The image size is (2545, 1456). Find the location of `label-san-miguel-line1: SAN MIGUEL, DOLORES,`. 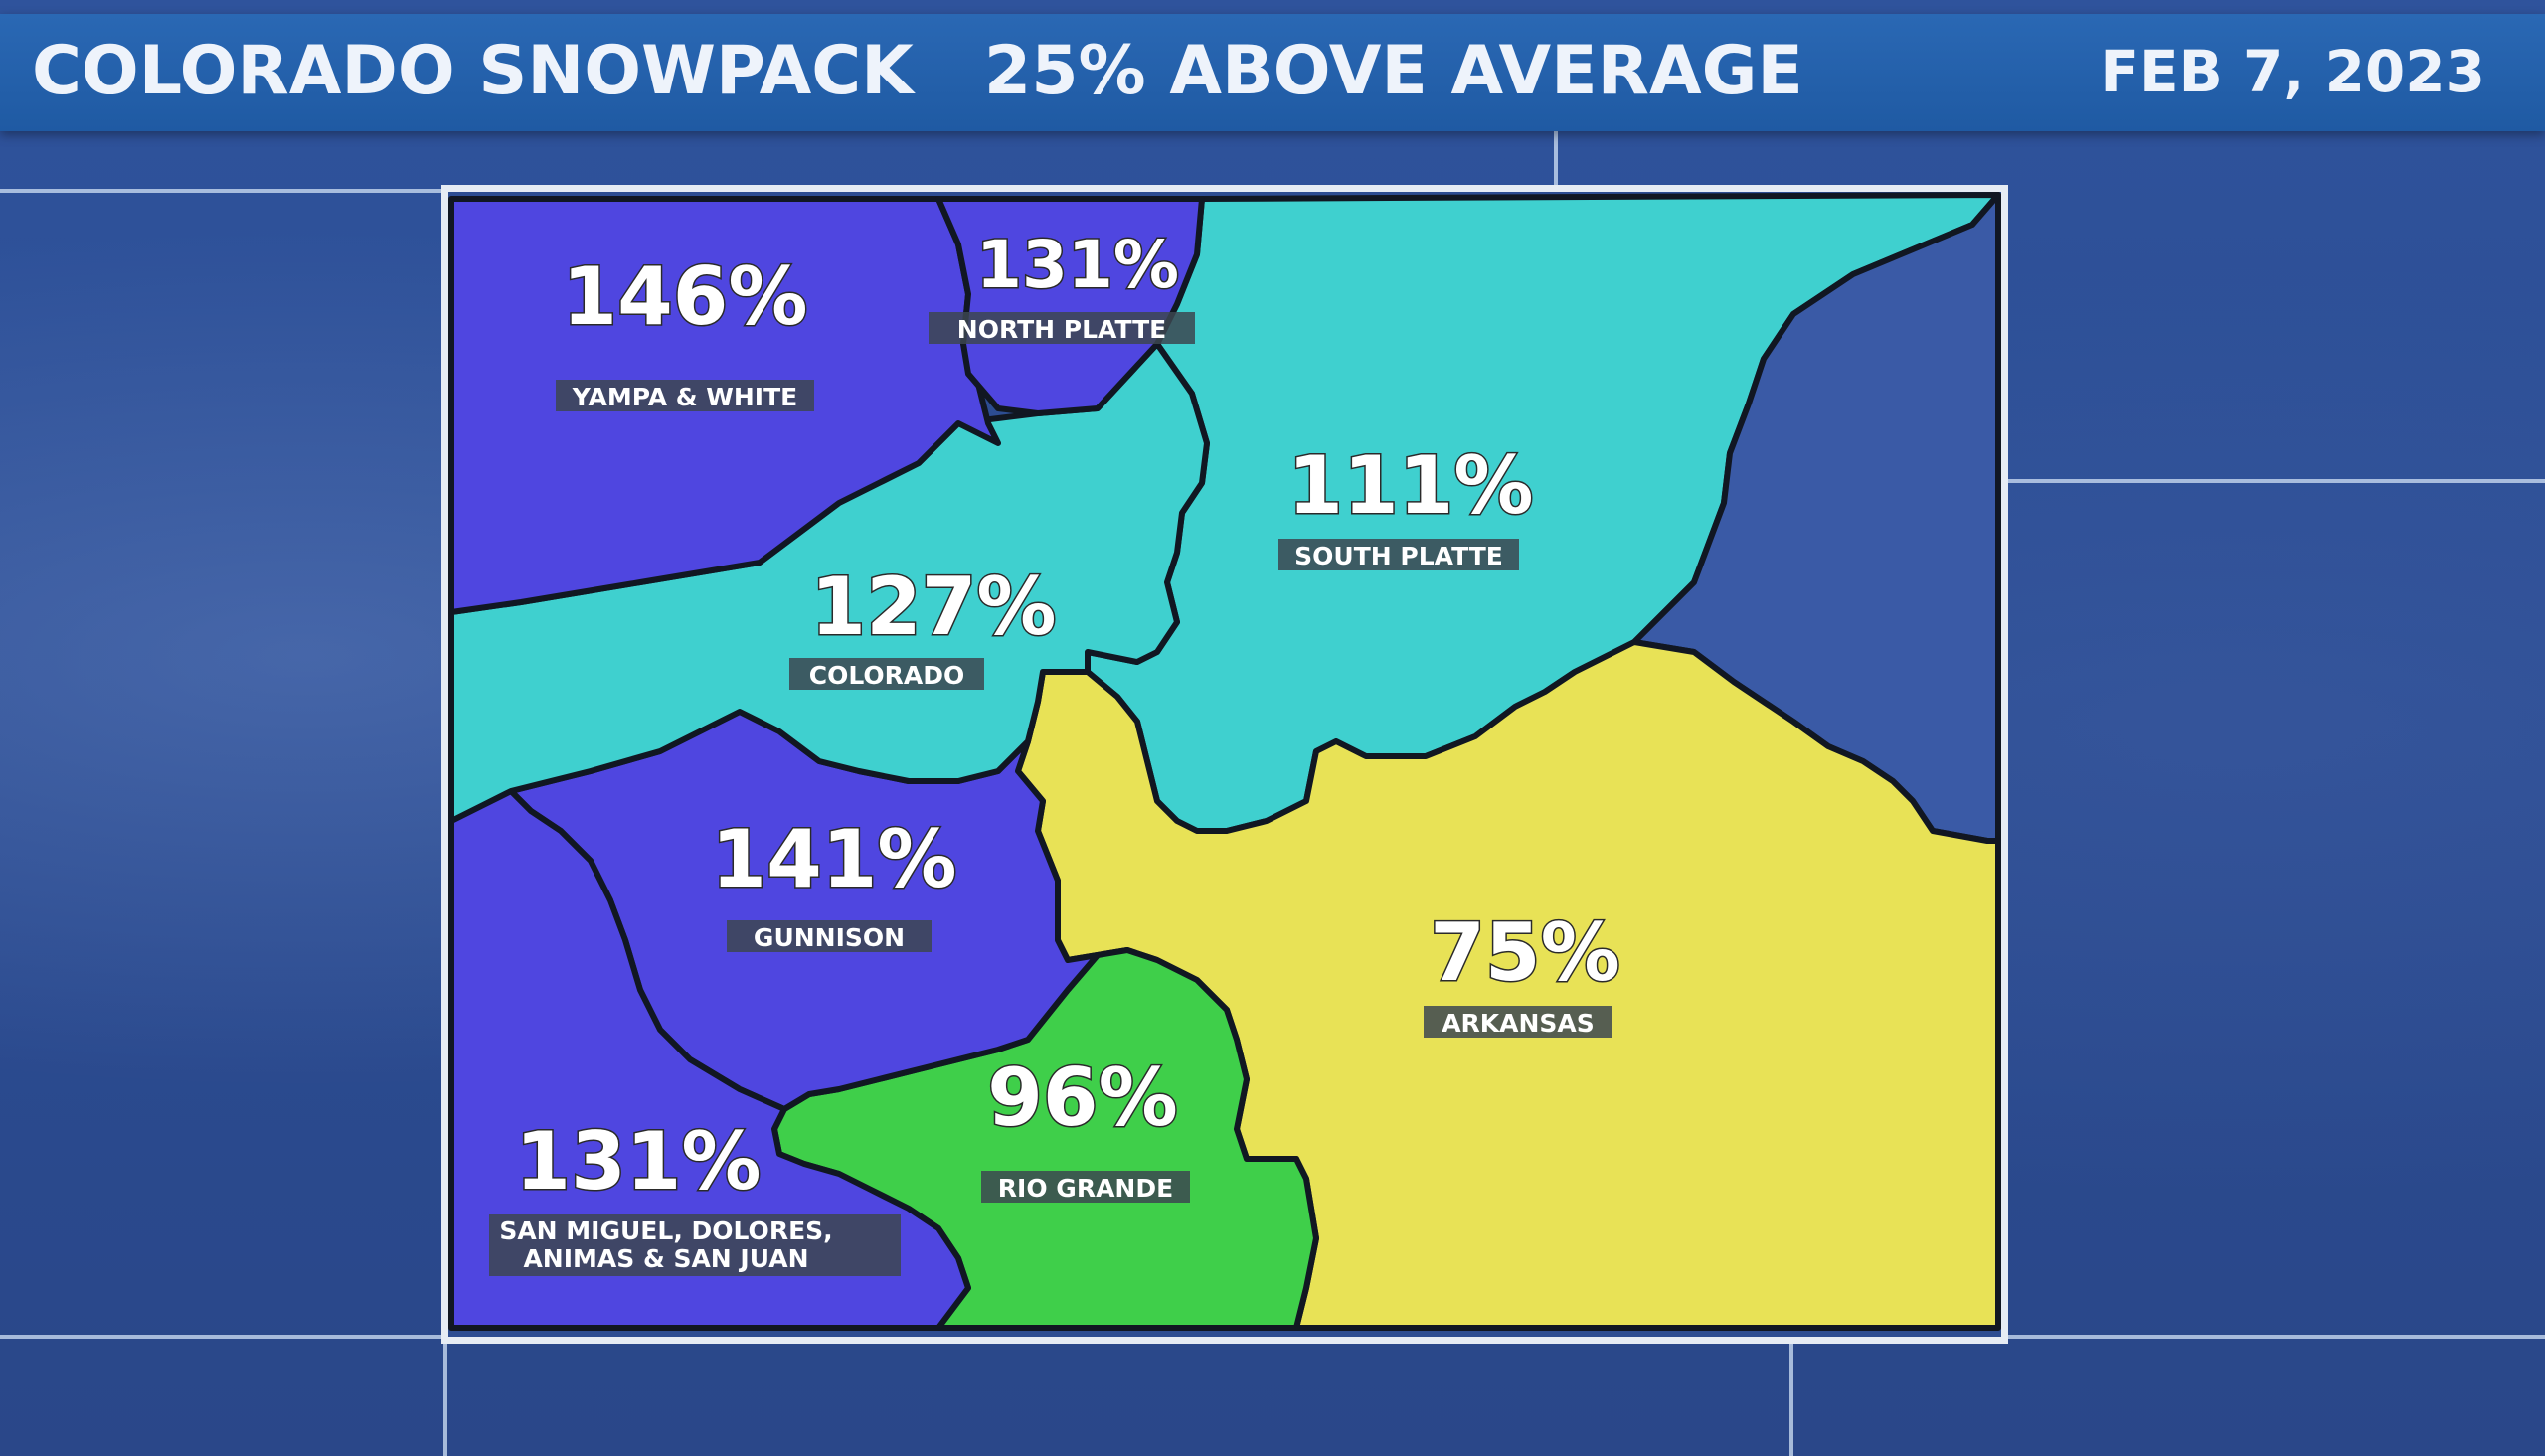

label-san-miguel-line1: SAN MIGUEL, DOLORES, is located at coordinates (665, 1230).